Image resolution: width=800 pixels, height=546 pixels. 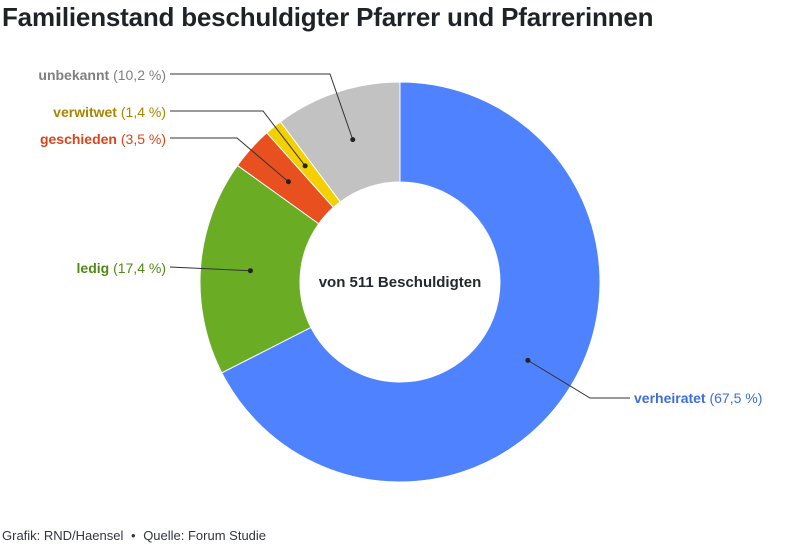 I want to click on slice-label-ledig: ledig (17,4 %), so click(x=121, y=268).